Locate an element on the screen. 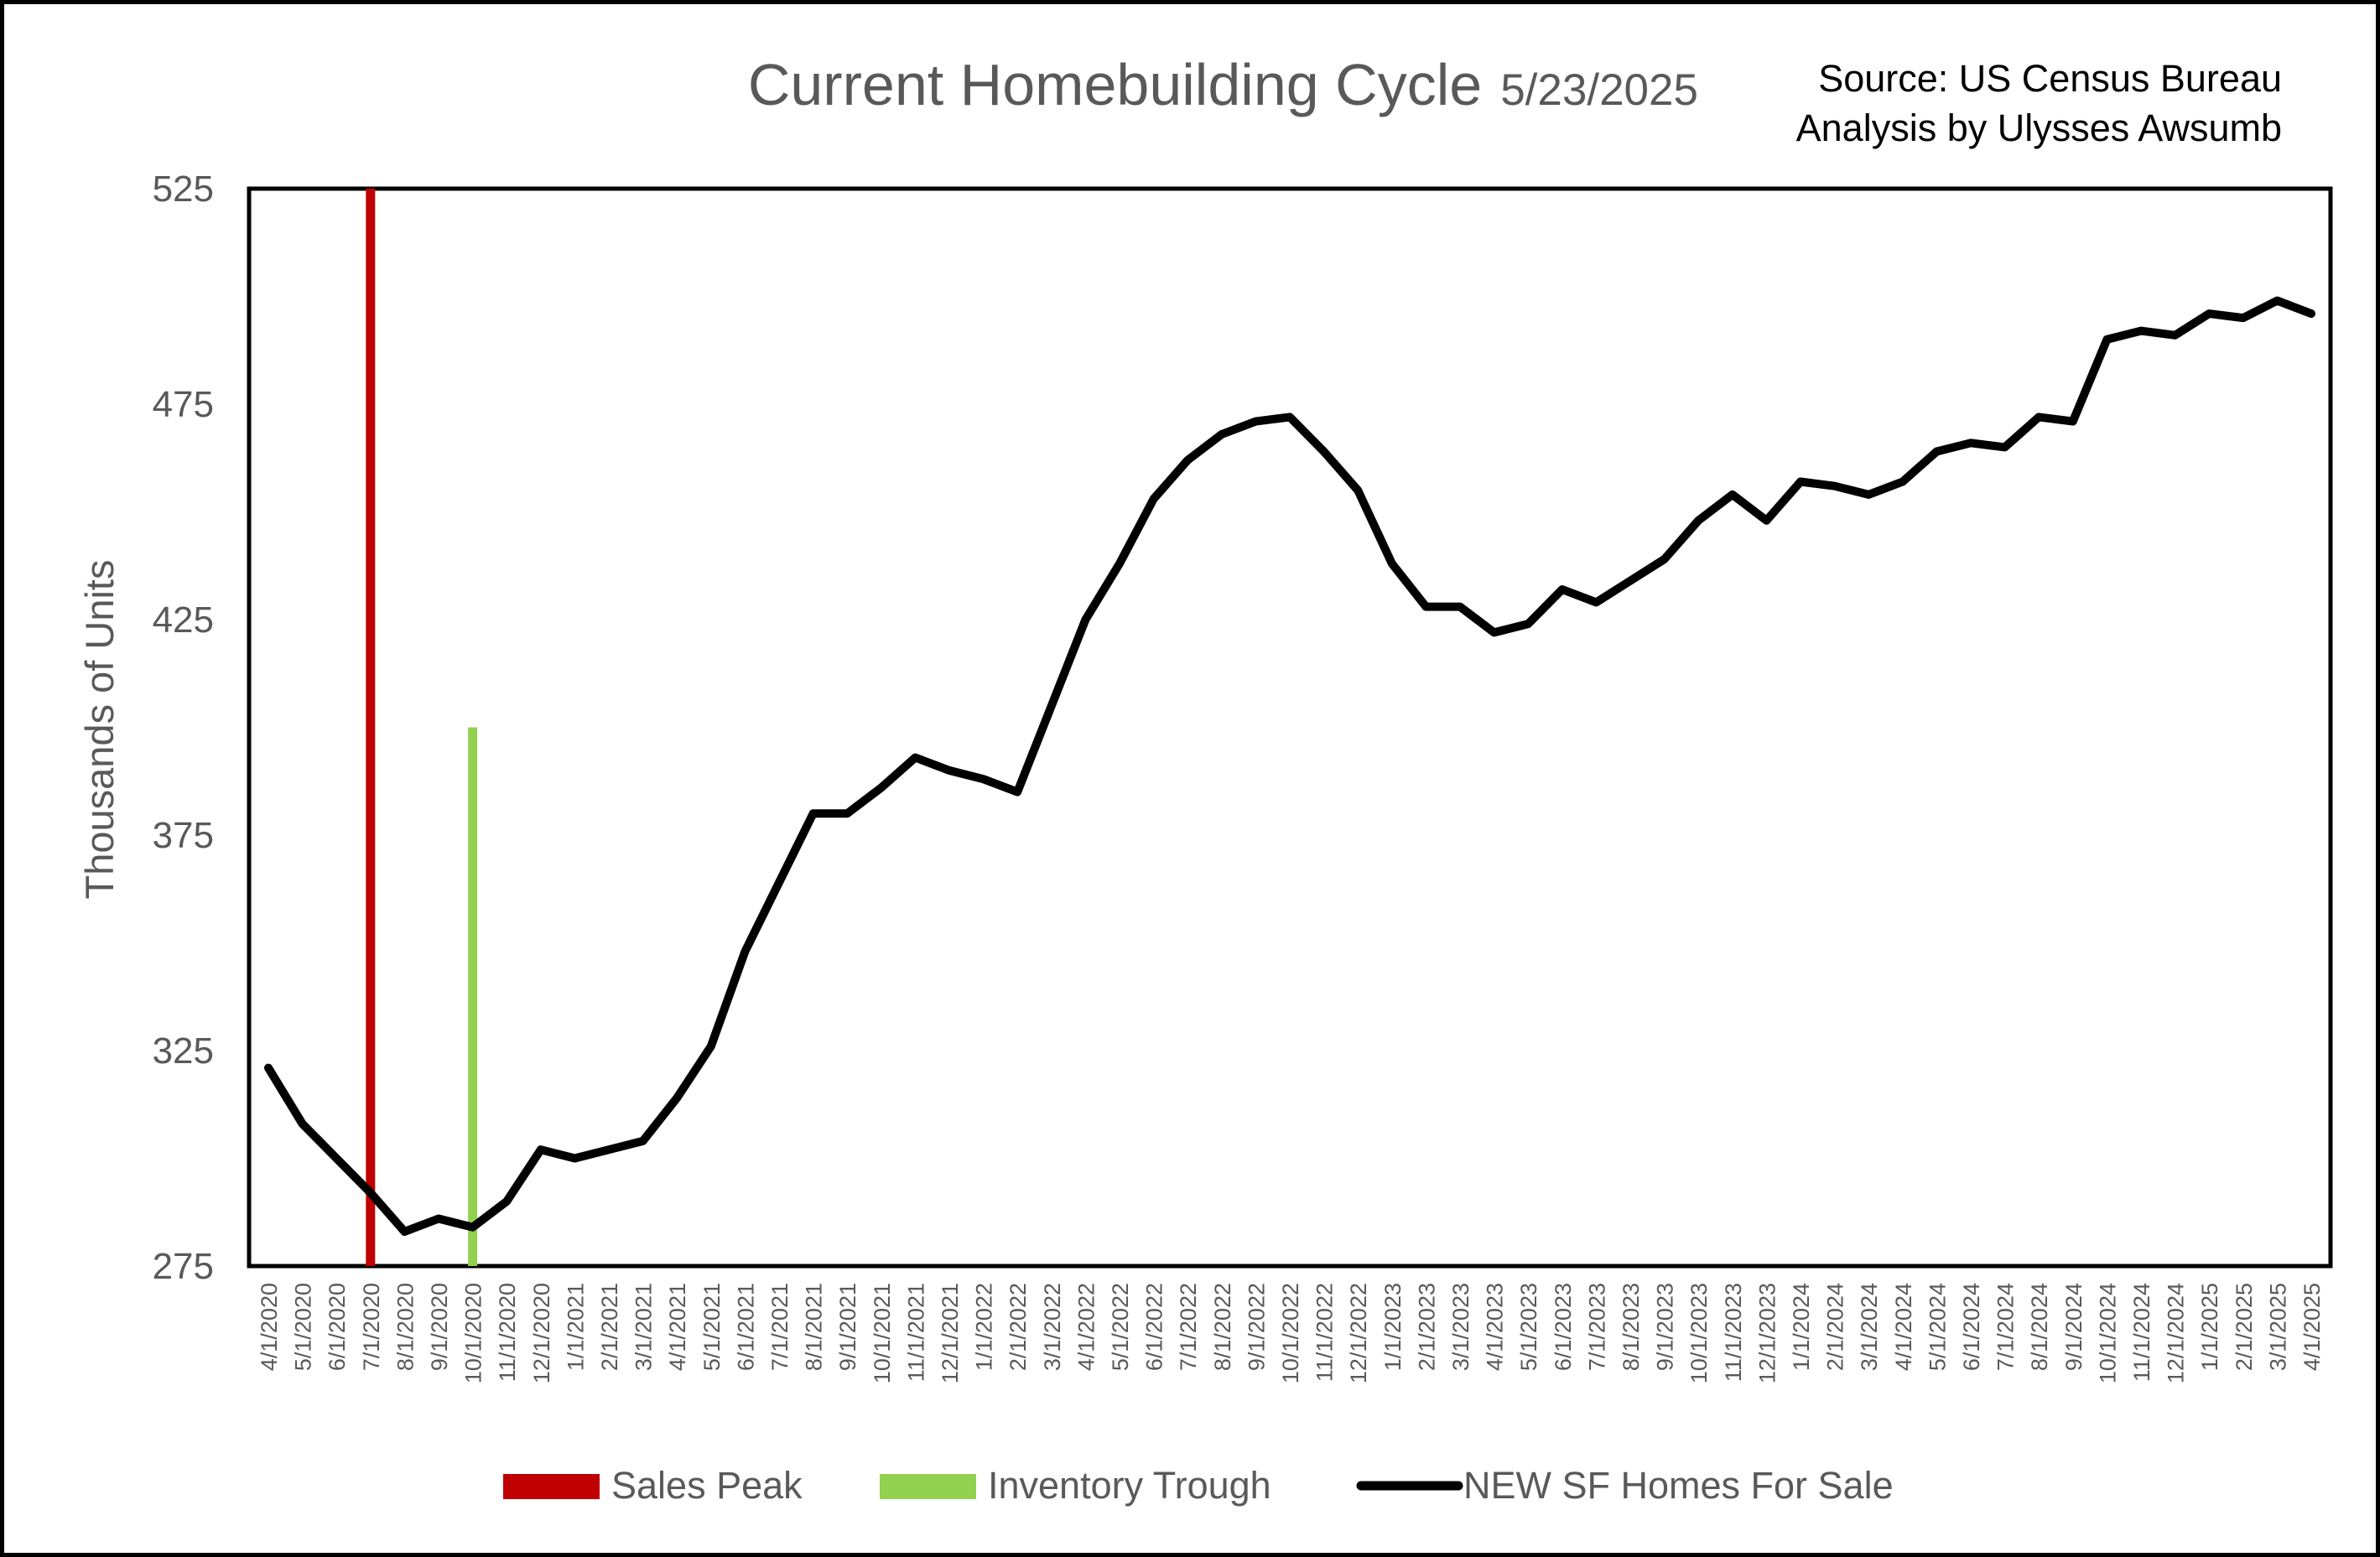 The image size is (2380, 1557). x-tick-label: 9/1/2020 is located at coordinates (439, 1327).